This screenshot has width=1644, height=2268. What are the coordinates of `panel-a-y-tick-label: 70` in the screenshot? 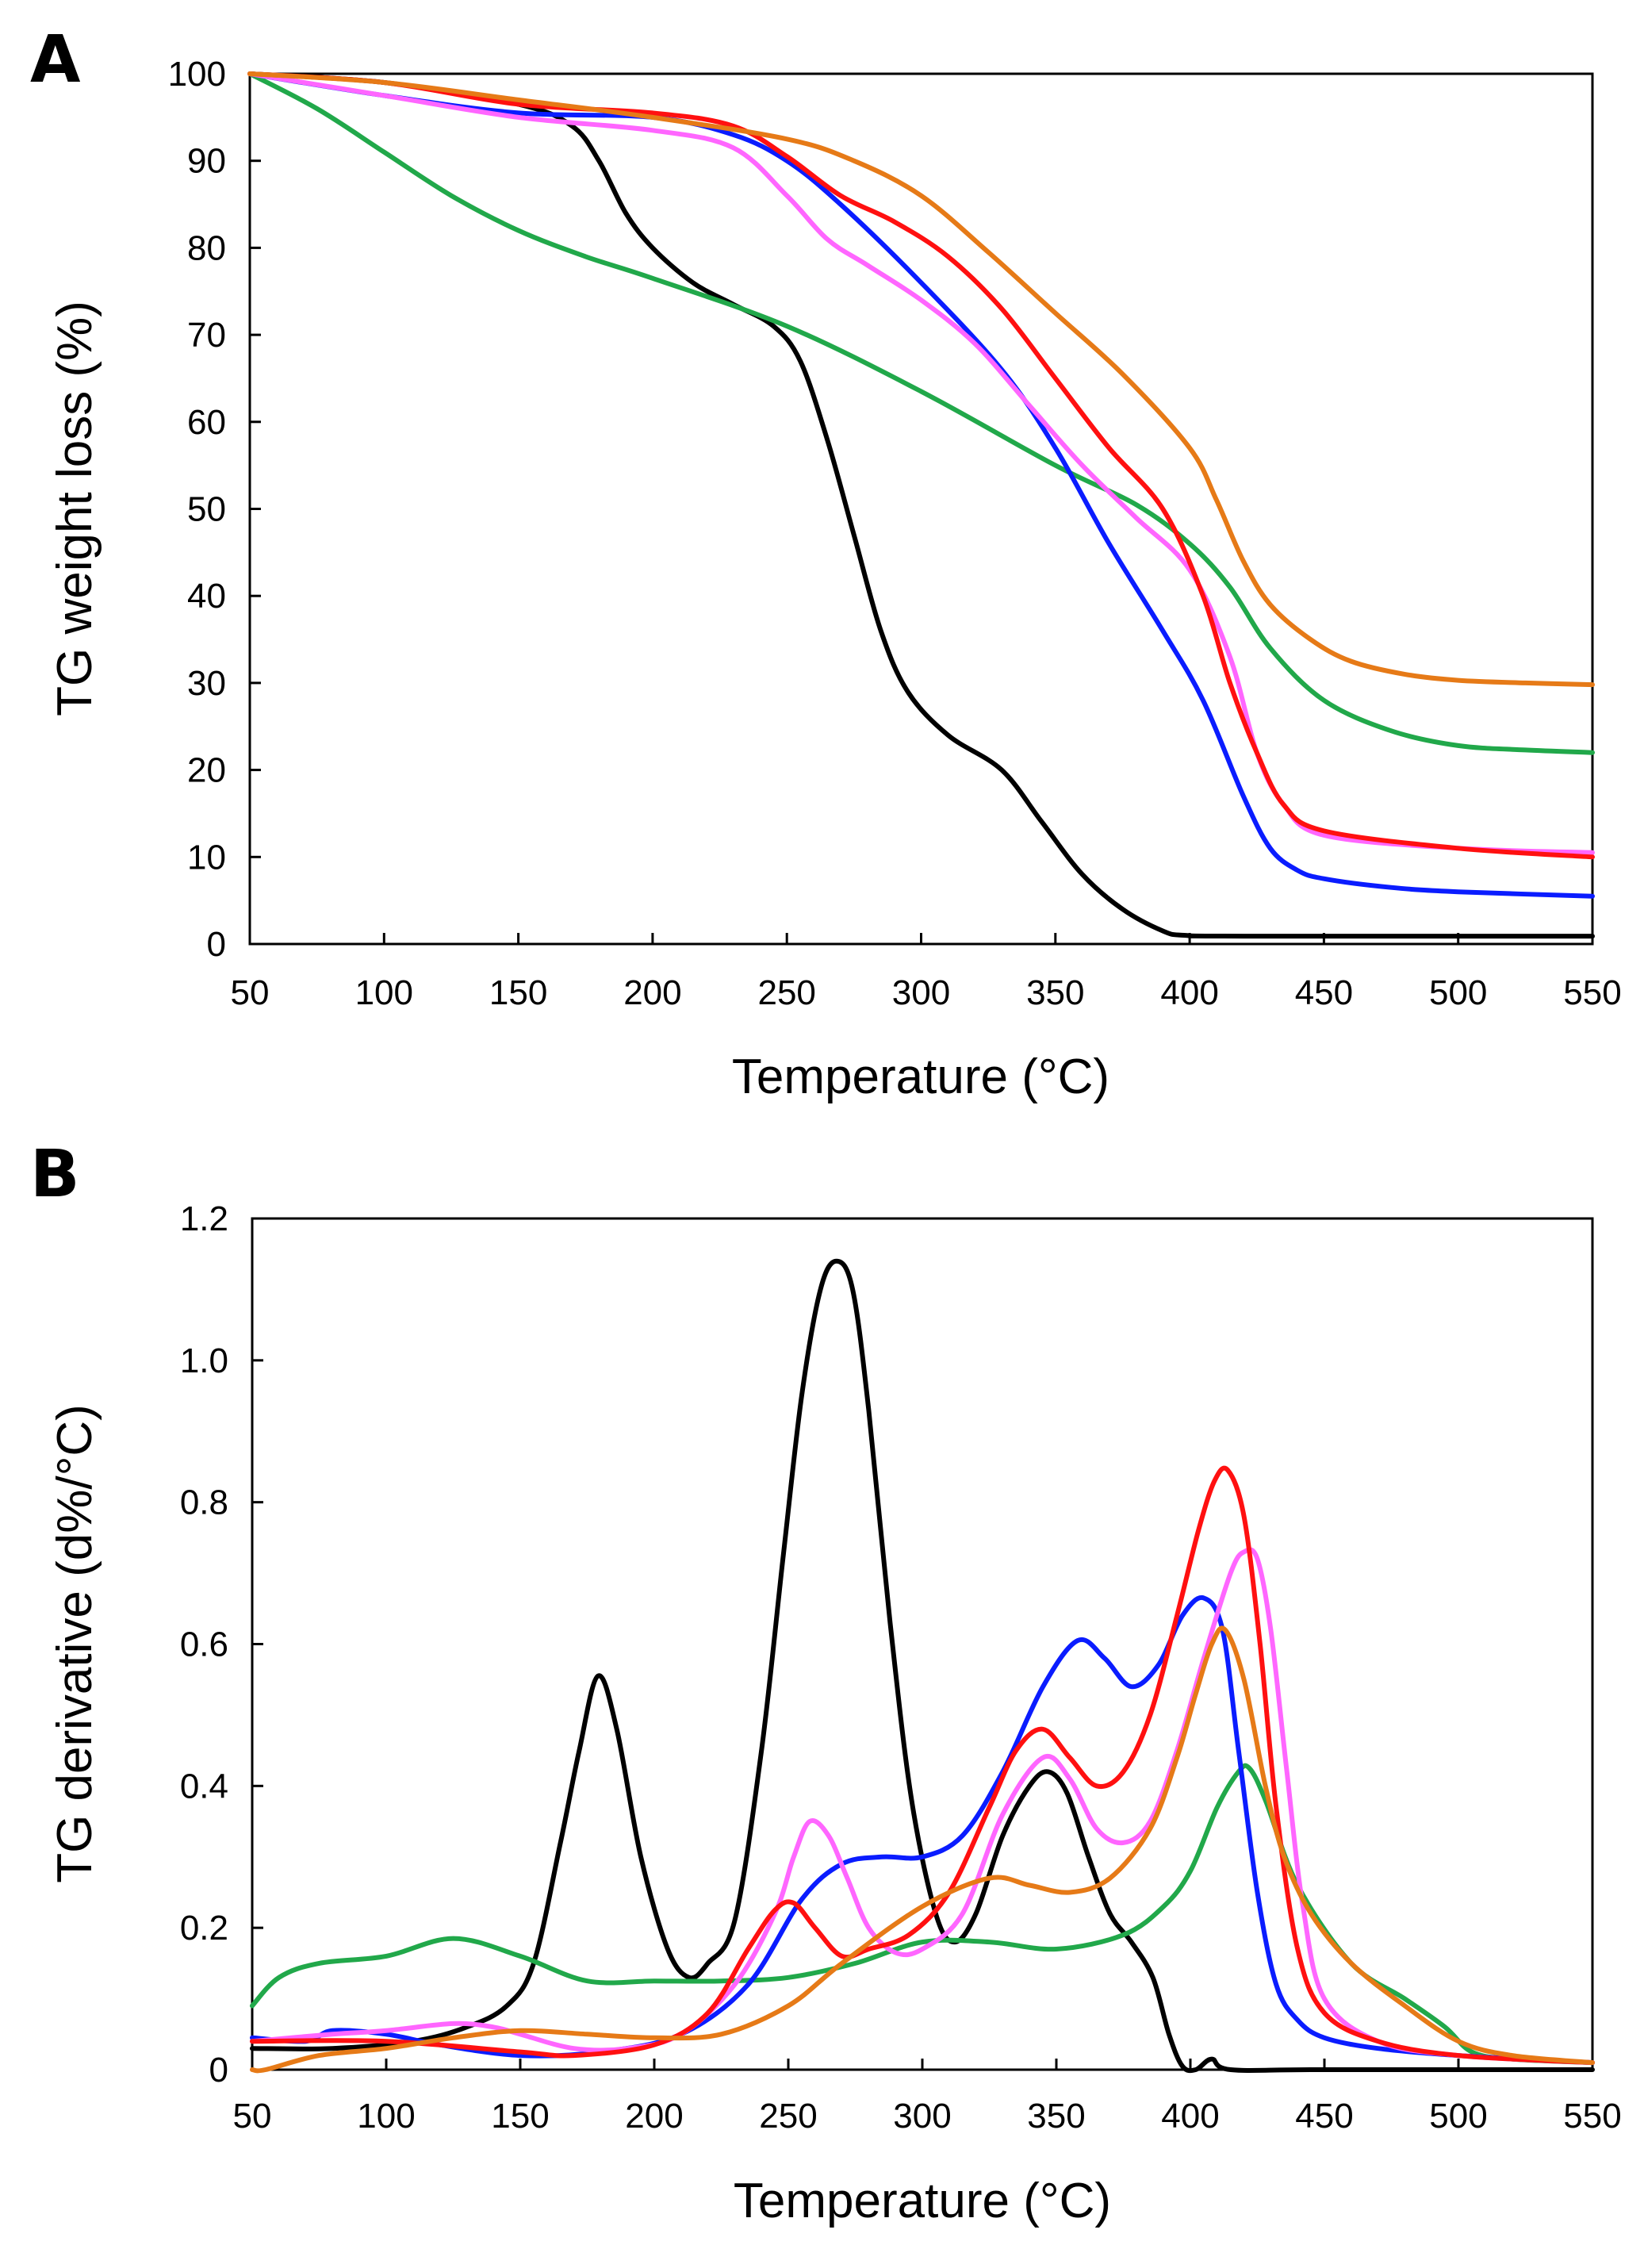 It's located at (206, 336).